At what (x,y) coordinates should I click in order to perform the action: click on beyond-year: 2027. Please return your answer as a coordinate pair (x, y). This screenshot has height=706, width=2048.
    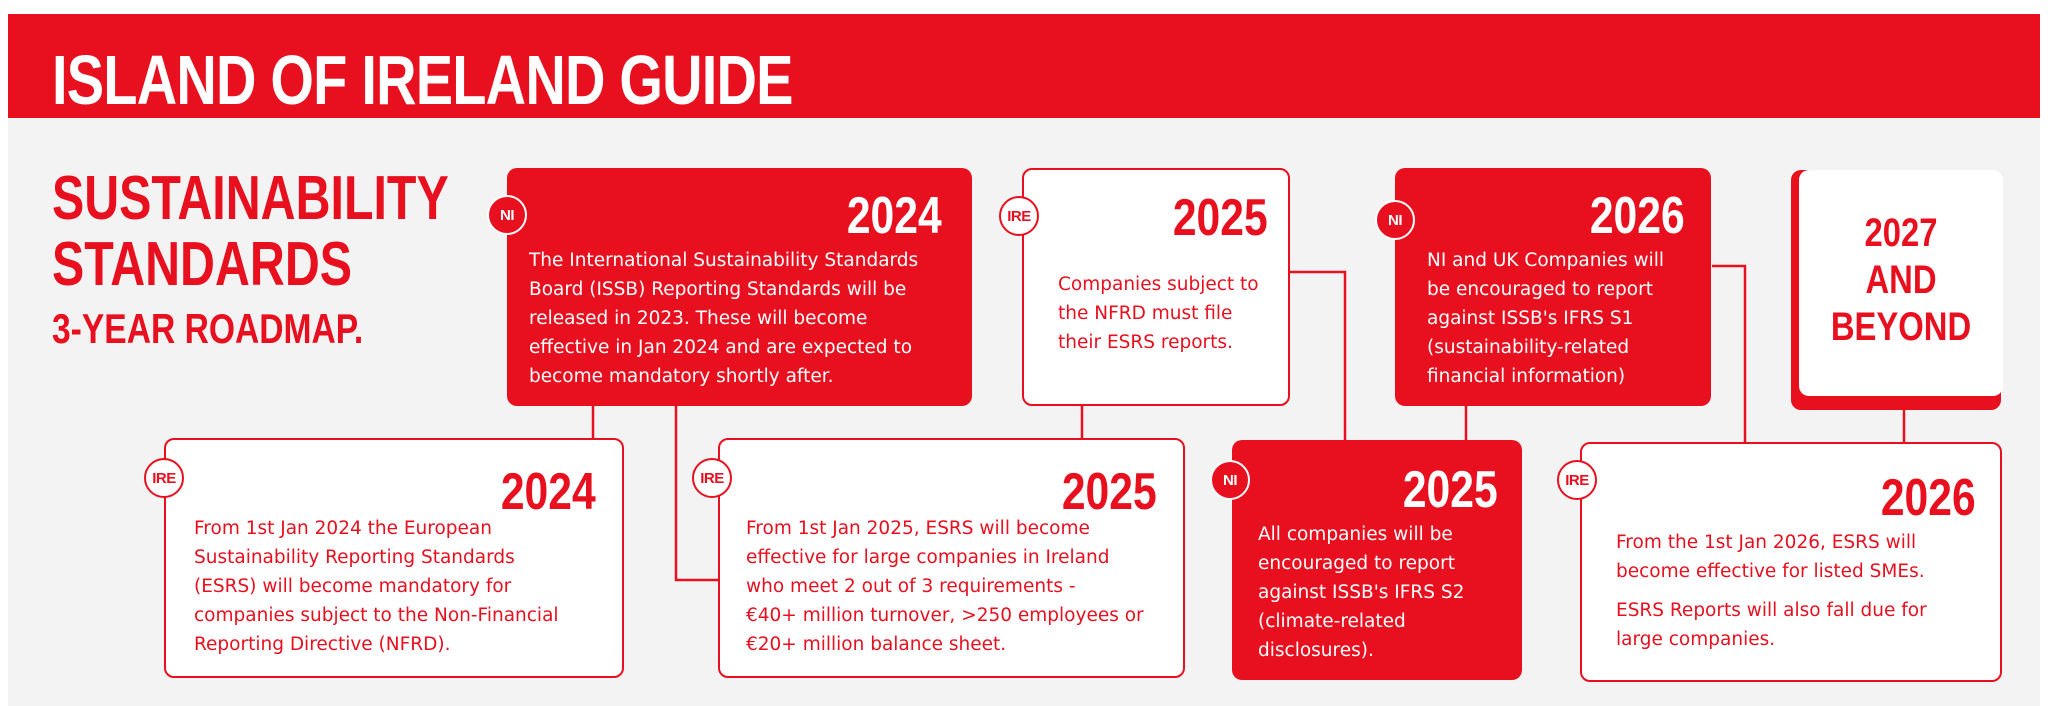
    Looking at the image, I should click on (1901, 233).